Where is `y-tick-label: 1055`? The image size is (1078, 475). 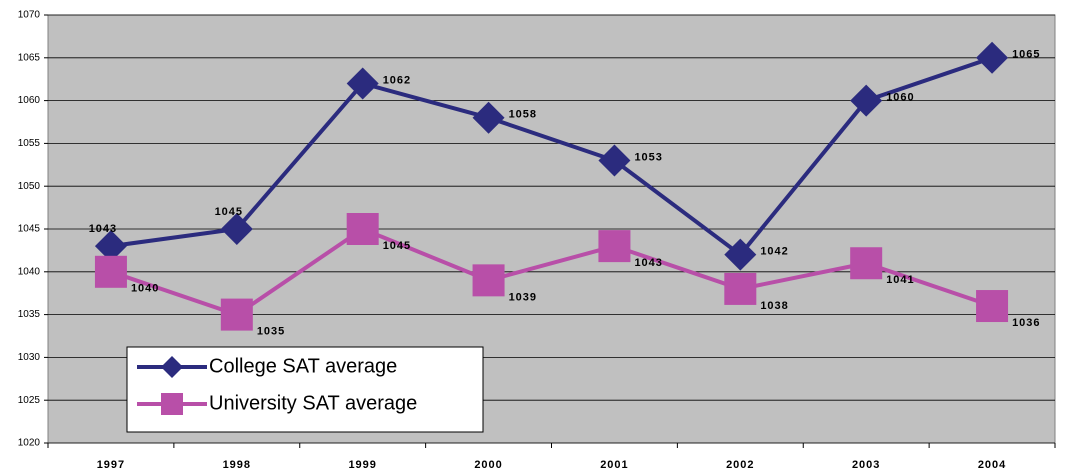
y-tick-label: 1055 is located at coordinates (29, 143).